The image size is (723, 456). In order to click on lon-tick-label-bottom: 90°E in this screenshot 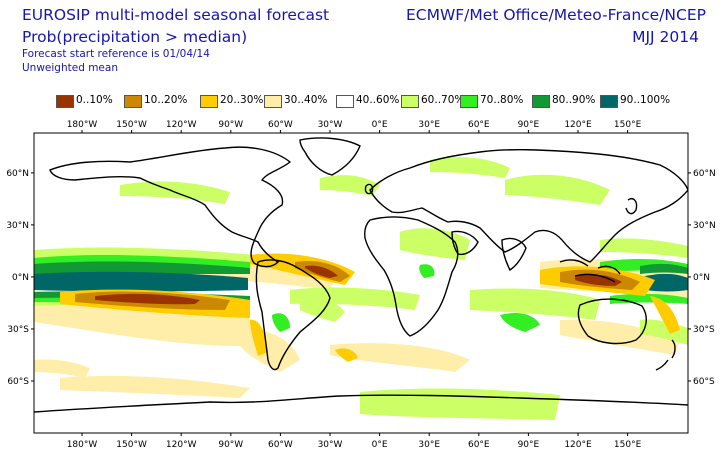, I will do `click(529, 445)`.